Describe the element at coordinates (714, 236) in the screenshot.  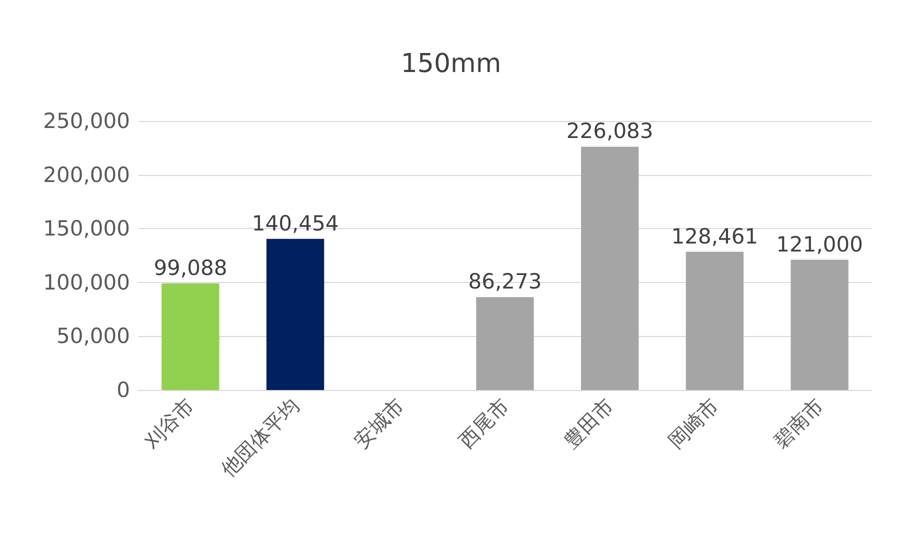
I see `data-label: 128,461` at that location.